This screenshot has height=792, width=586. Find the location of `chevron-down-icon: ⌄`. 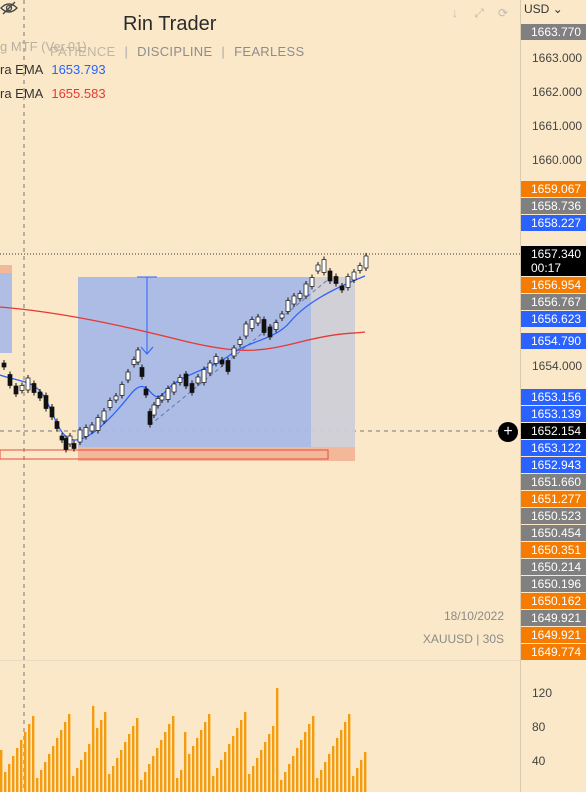

chevron-down-icon: ⌄ is located at coordinates (557, 9).